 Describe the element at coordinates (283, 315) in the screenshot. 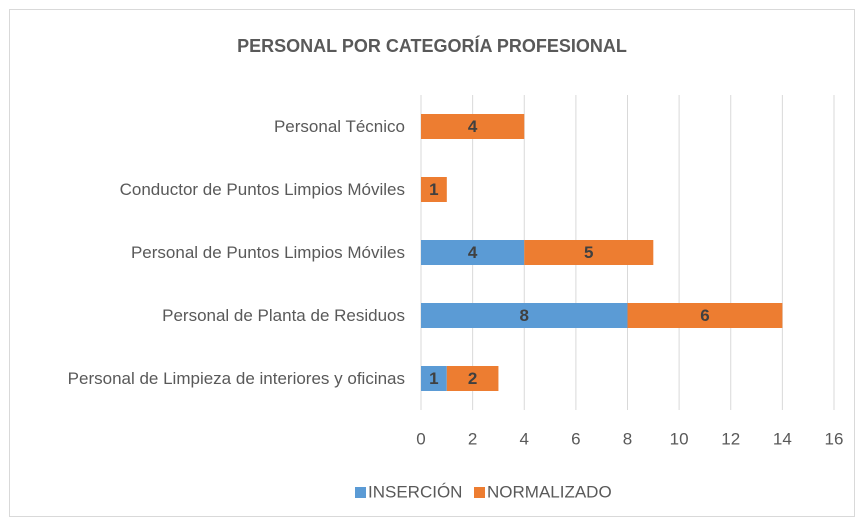

I see `y-tick-label: Personal de Planta de Residuos` at that location.